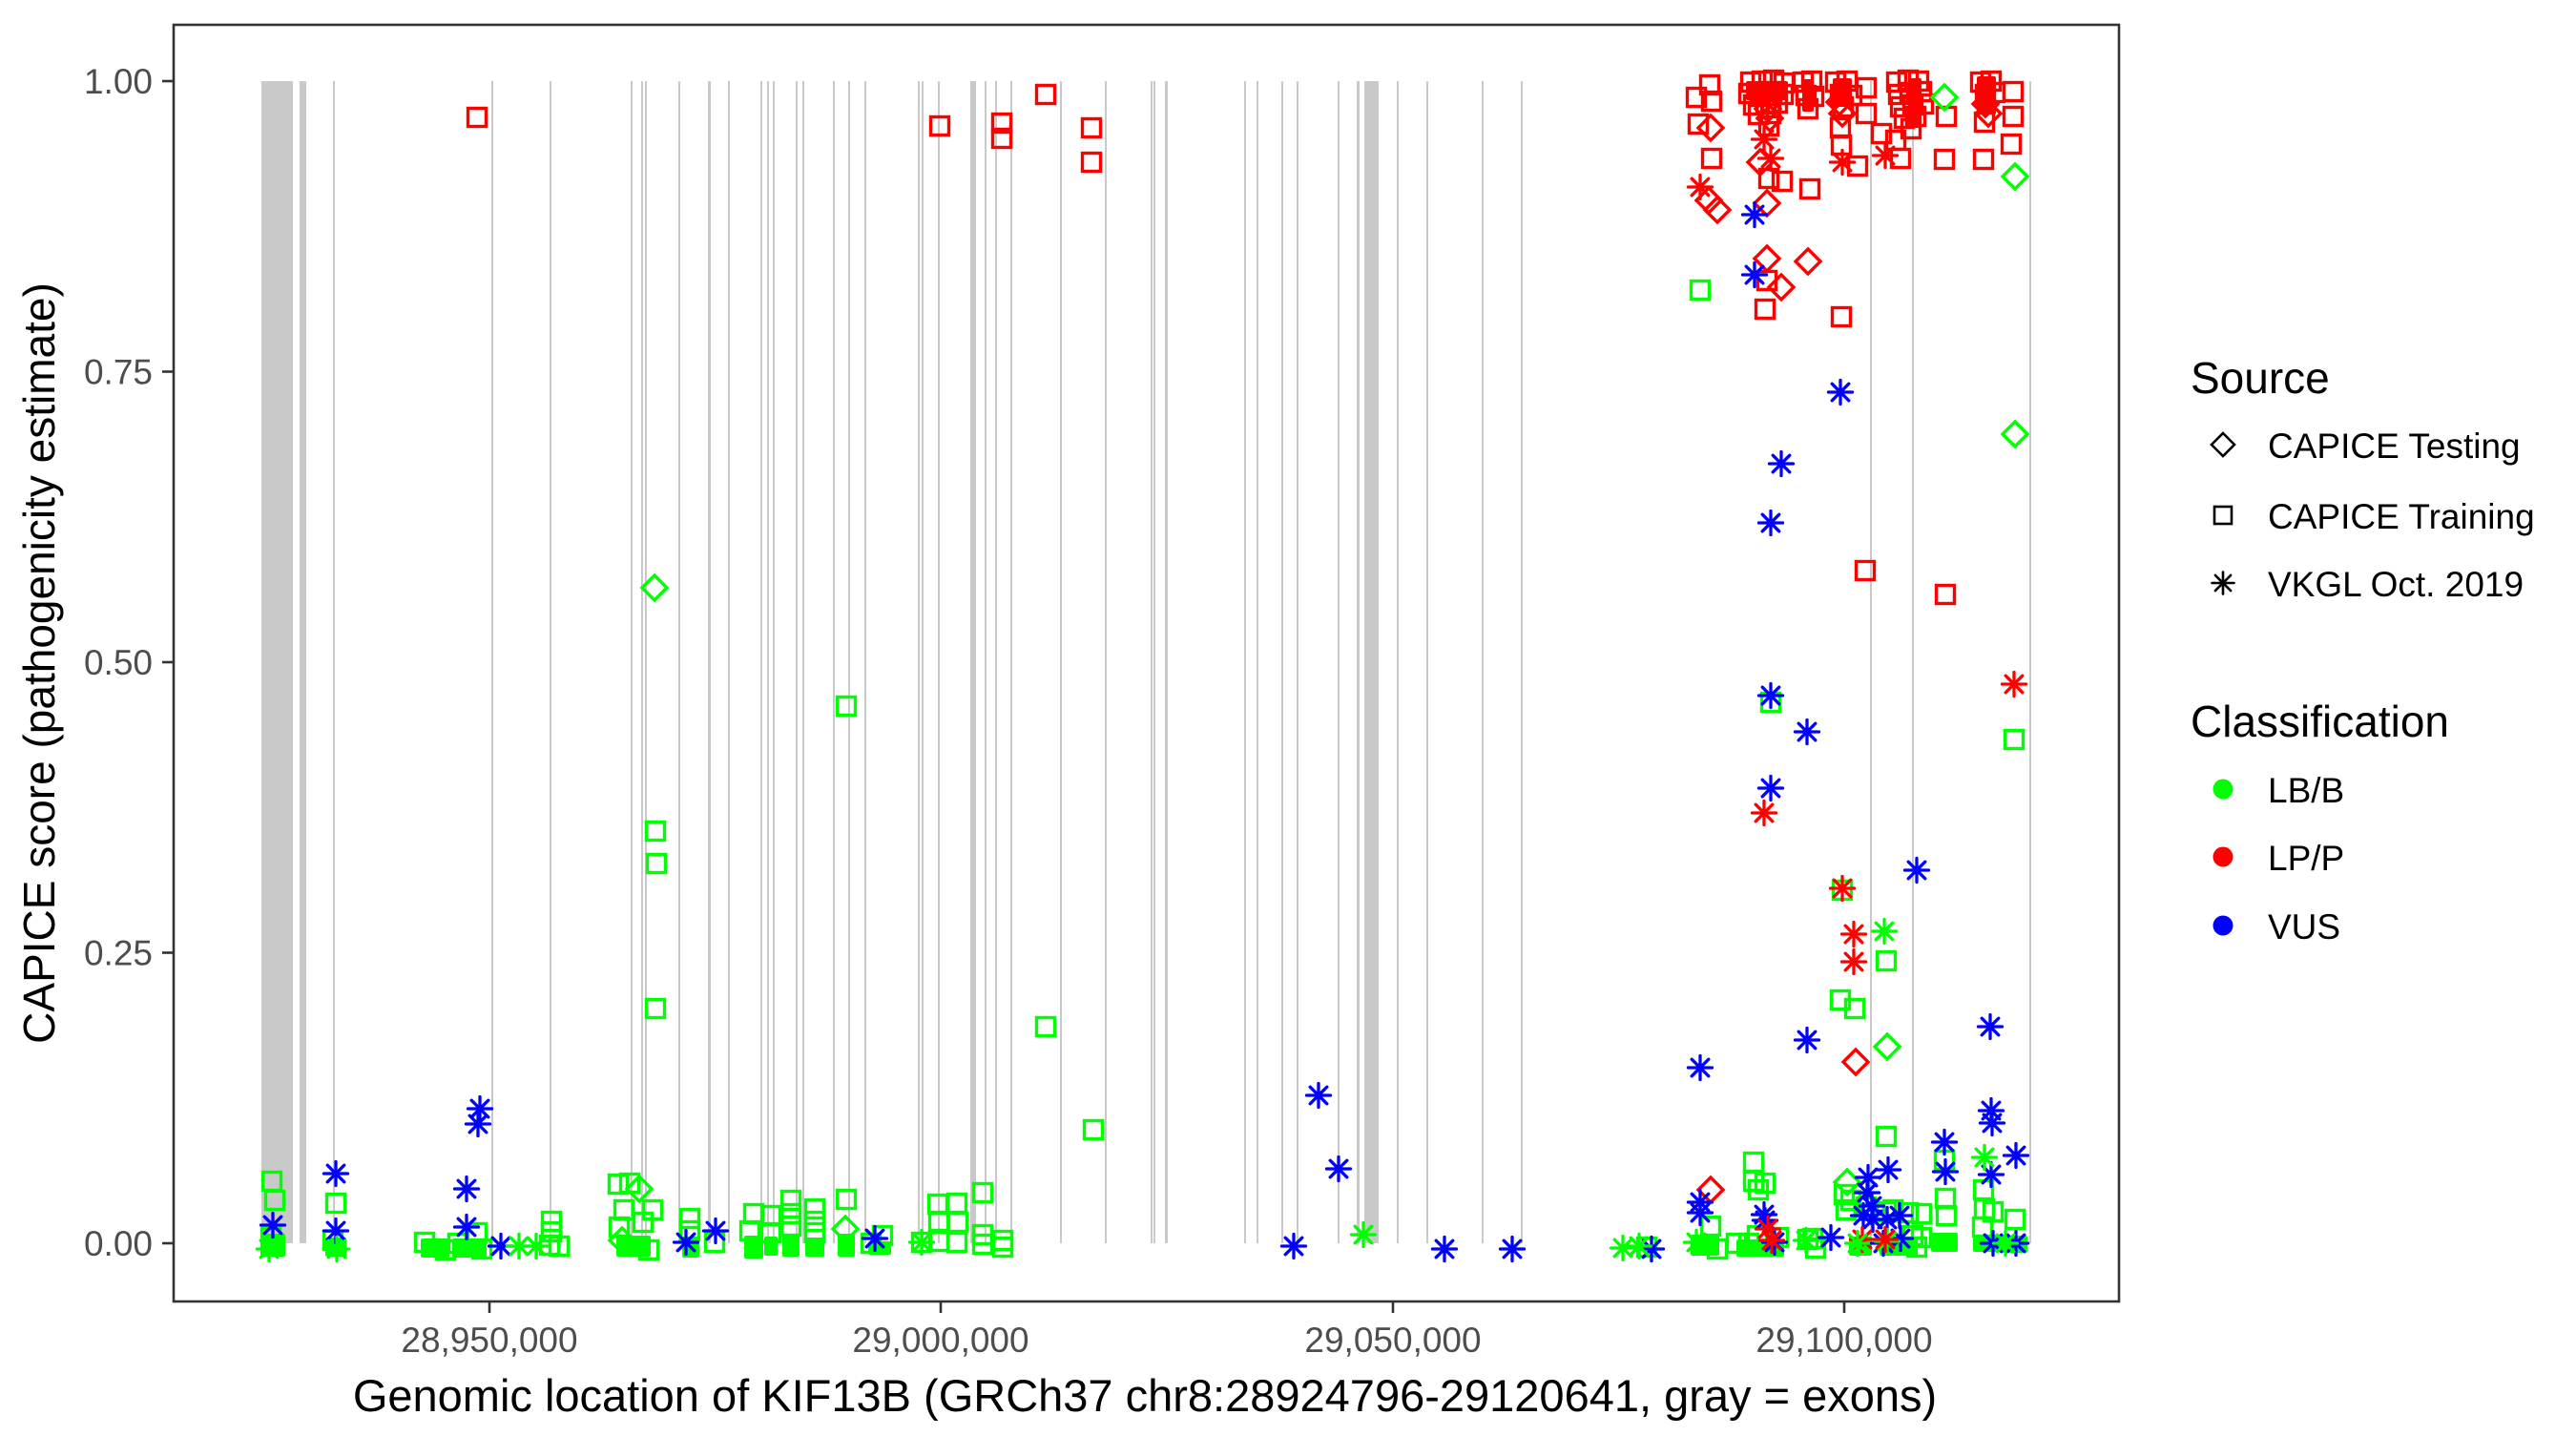 The width and height of the screenshot is (2576, 1436). What do you see at coordinates (118, 953) in the screenshot?
I see `svg-text: 0.25` at bounding box center [118, 953].